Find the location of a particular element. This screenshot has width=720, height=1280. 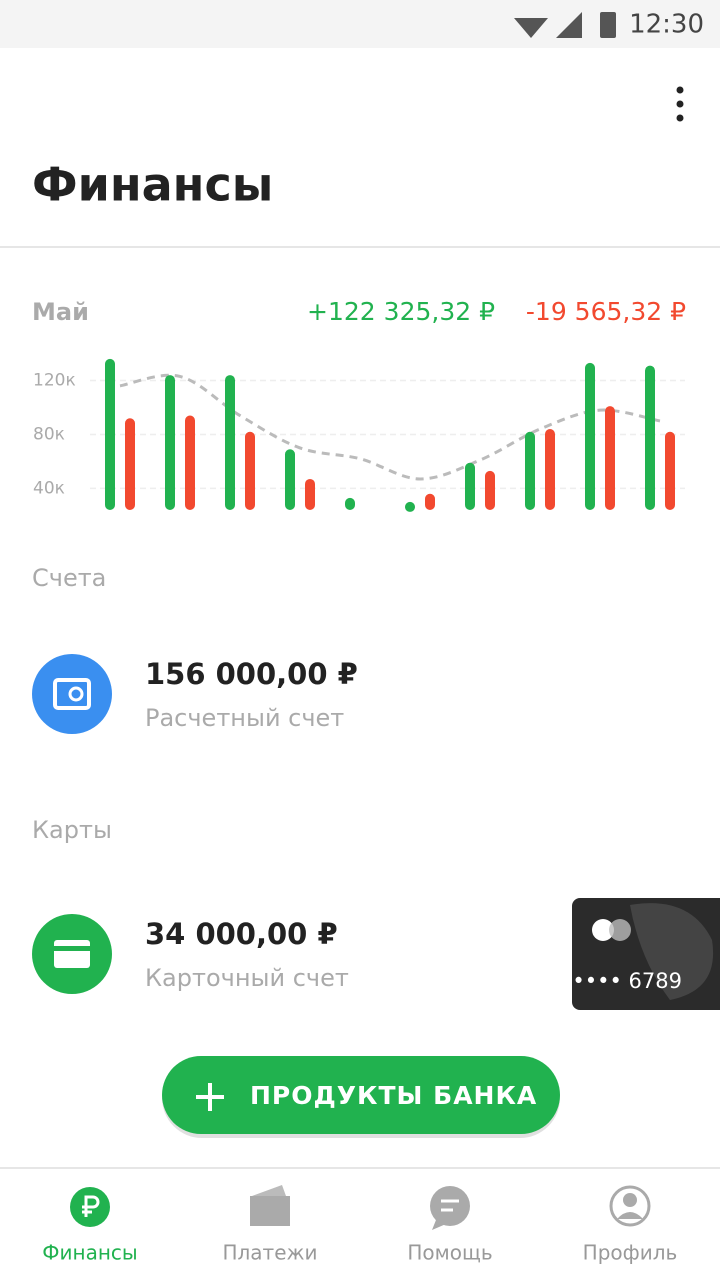

fab-products: ПРОДУКТЫ БАНКА is located at coordinates (361, 1097).